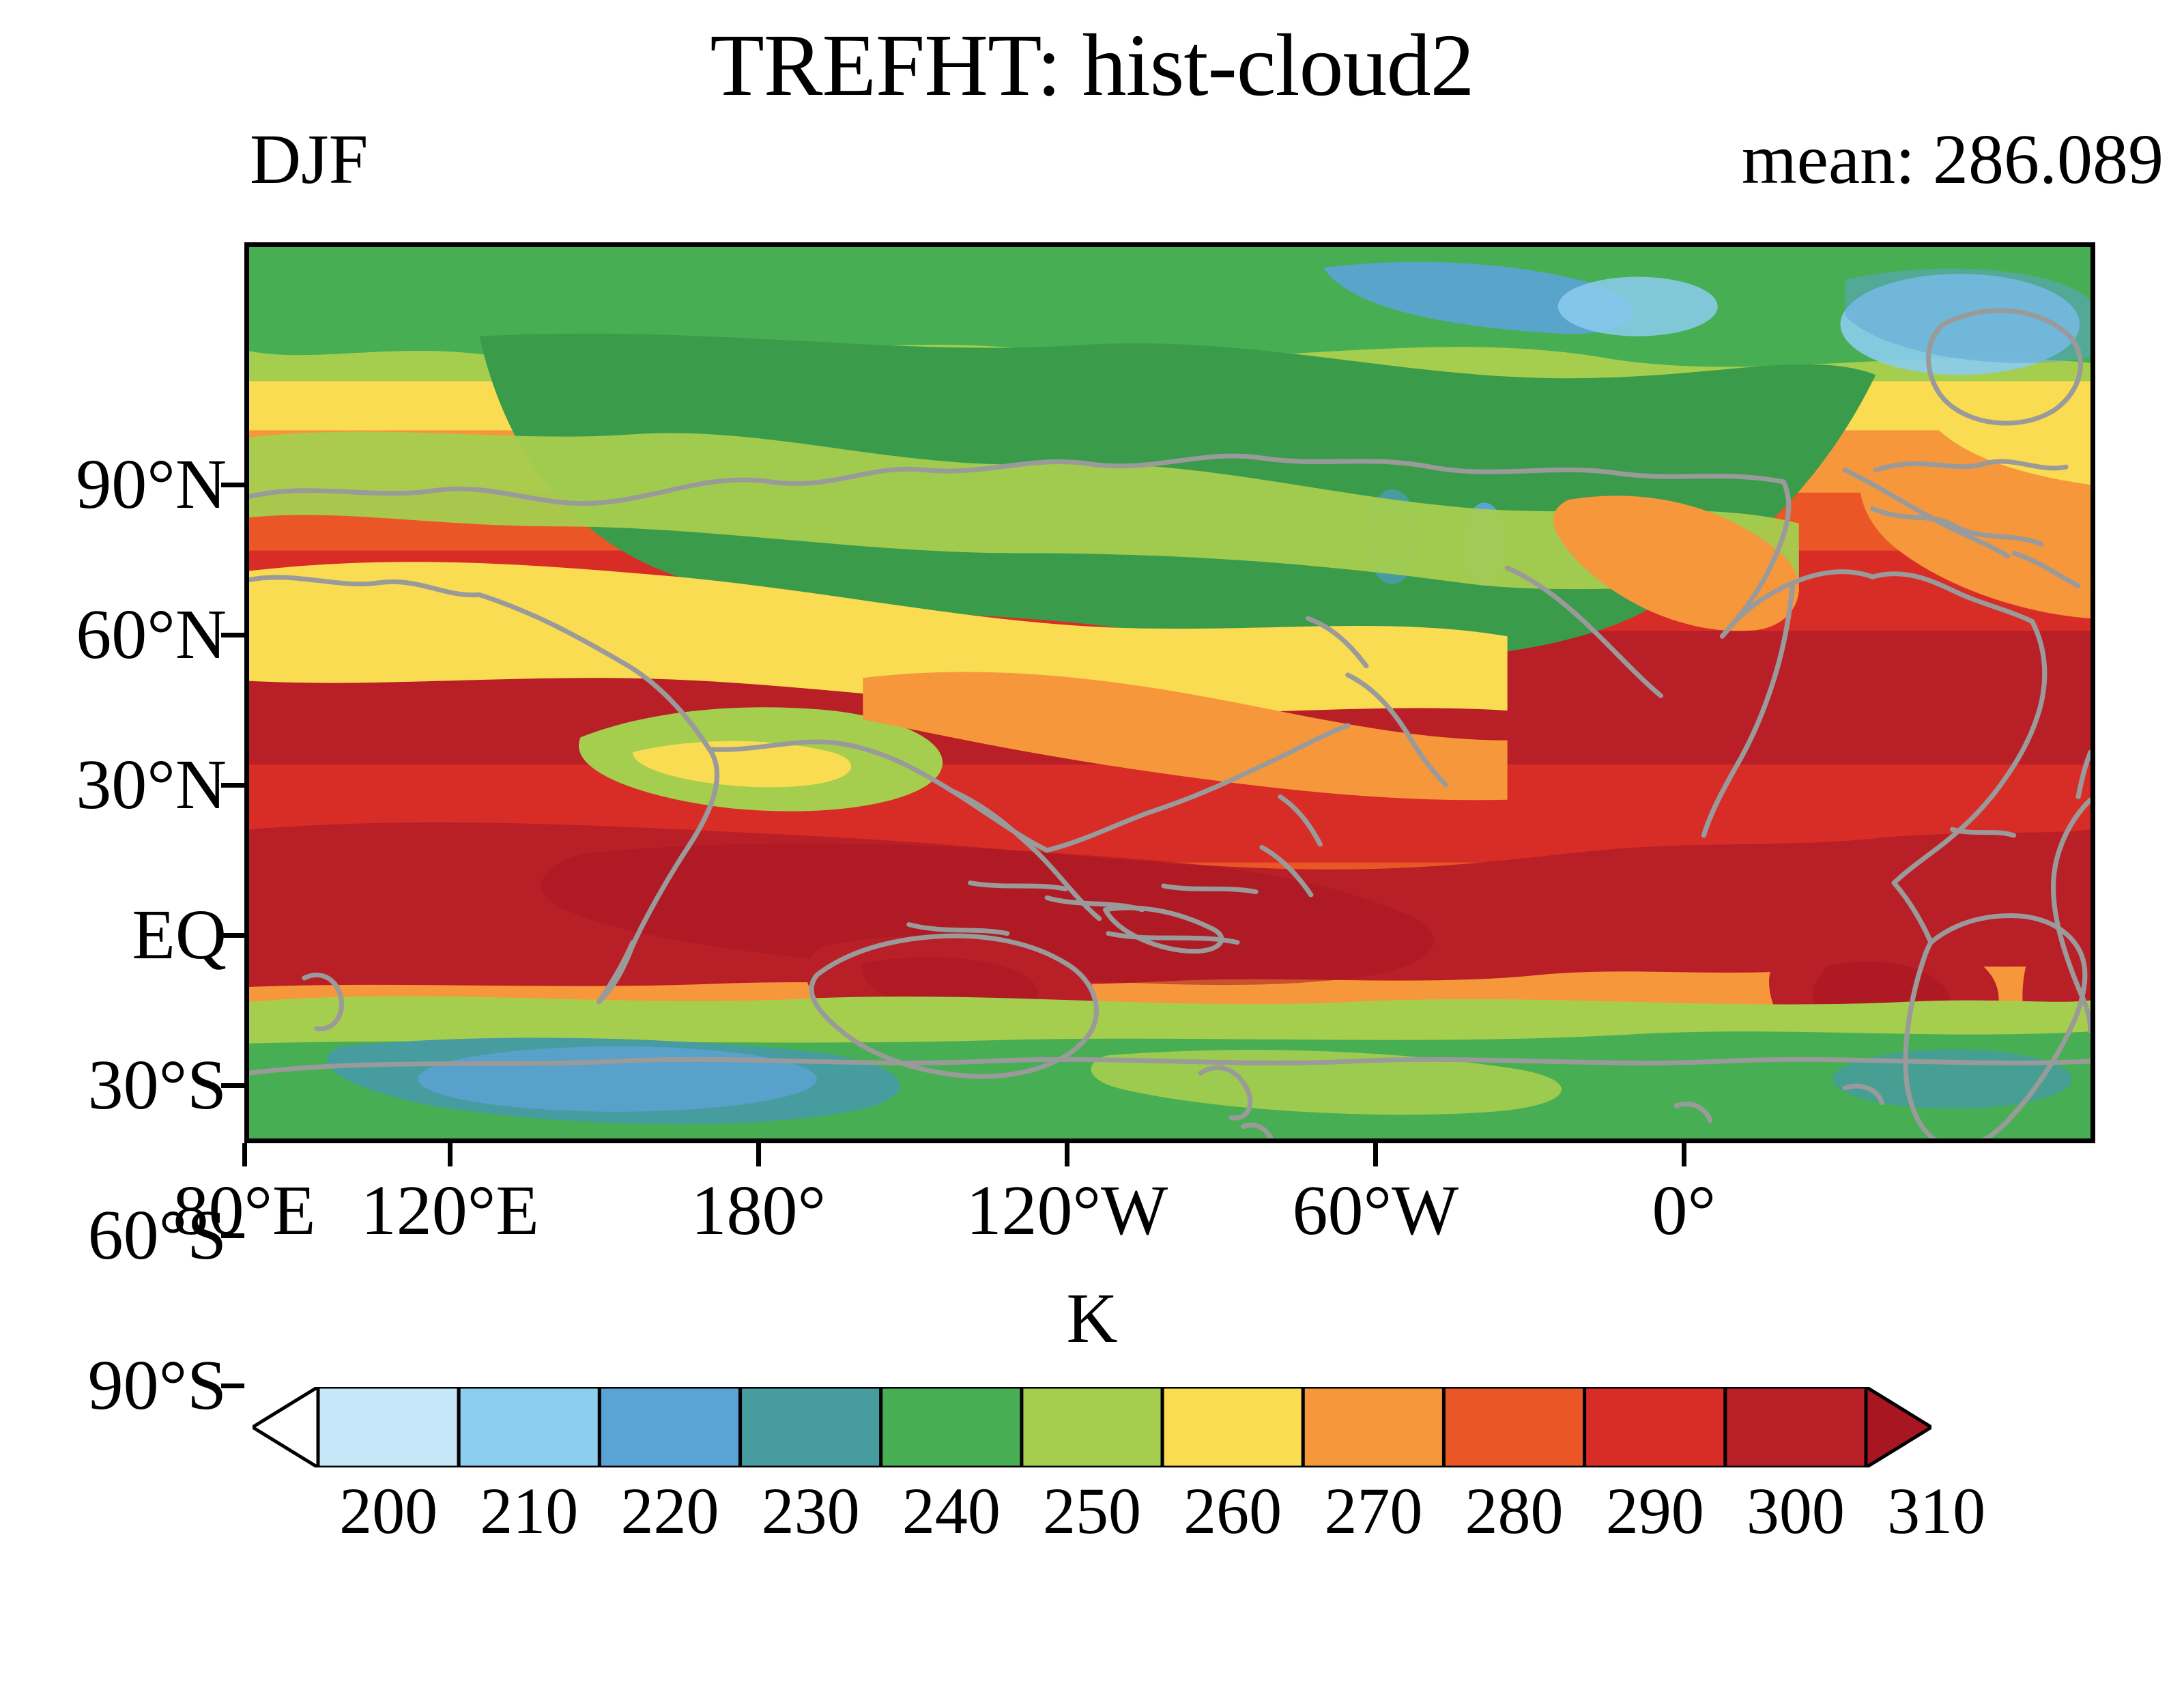 The height and width of the screenshot is (1692, 2184). Describe the element at coordinates (1232, 1510) in the screenshot. I see `colorbar-tick-label-6: 260` at that location.